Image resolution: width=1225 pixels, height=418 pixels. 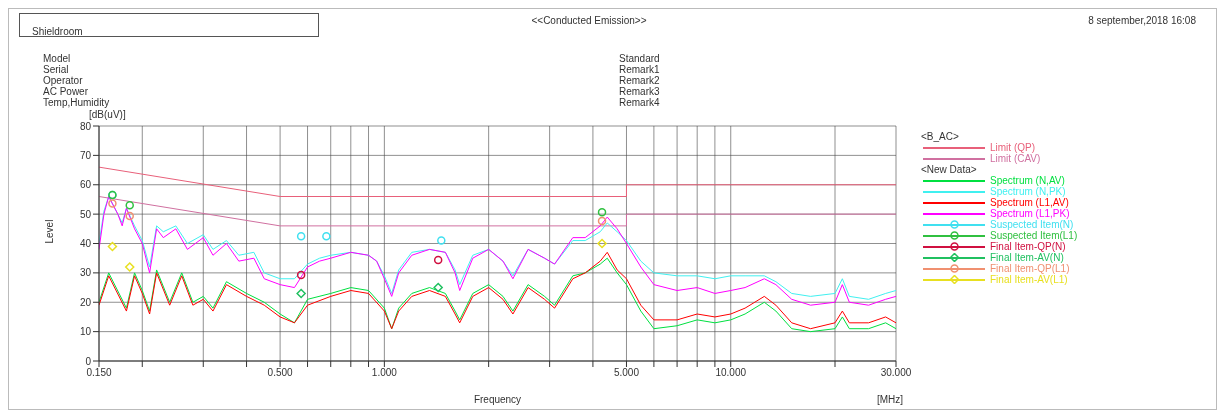 I want to click on x-tick-label: 0.500, so click(x=280, y=373).